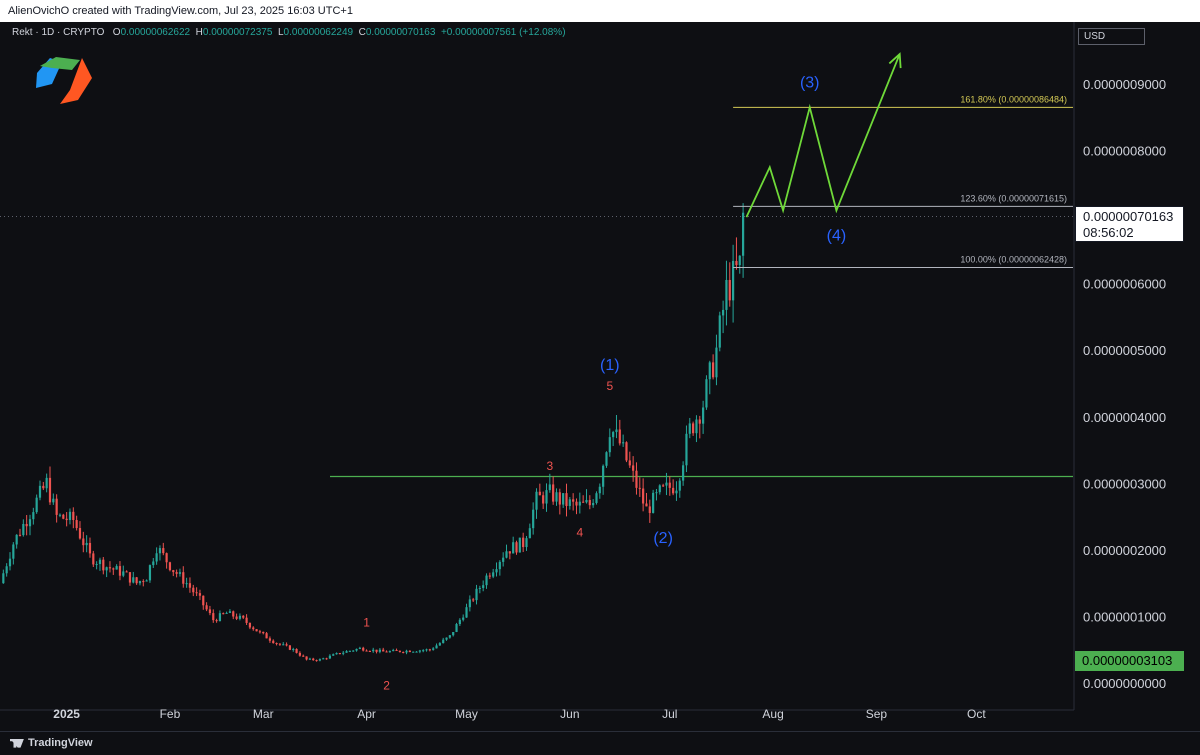 This screenshot has width=1200, height=755. Describe the element at coordinates (1111, 36) in the screenshot. I see `currency-selector: USD` at that location.